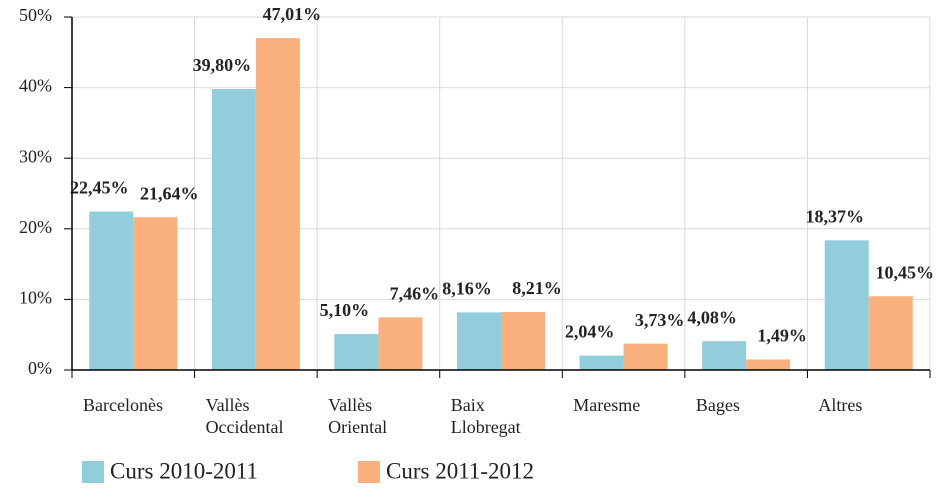 This screenshot has height=495, width=945. Describe the element at coordinates (712, 317) in the screenshot. I see `data-label: 4,08%` at that location.